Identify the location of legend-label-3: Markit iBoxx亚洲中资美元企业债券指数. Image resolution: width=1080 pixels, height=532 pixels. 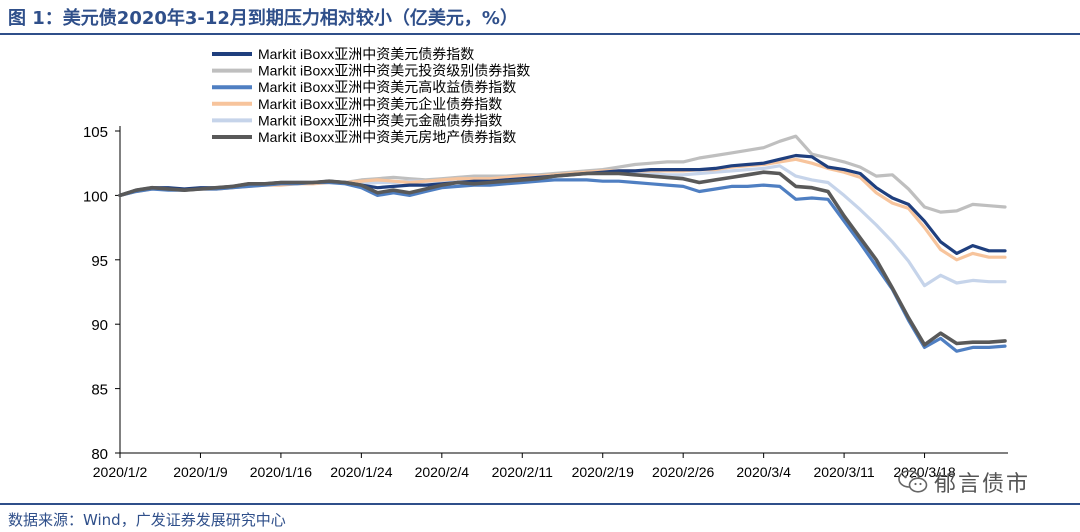
(380, 104).